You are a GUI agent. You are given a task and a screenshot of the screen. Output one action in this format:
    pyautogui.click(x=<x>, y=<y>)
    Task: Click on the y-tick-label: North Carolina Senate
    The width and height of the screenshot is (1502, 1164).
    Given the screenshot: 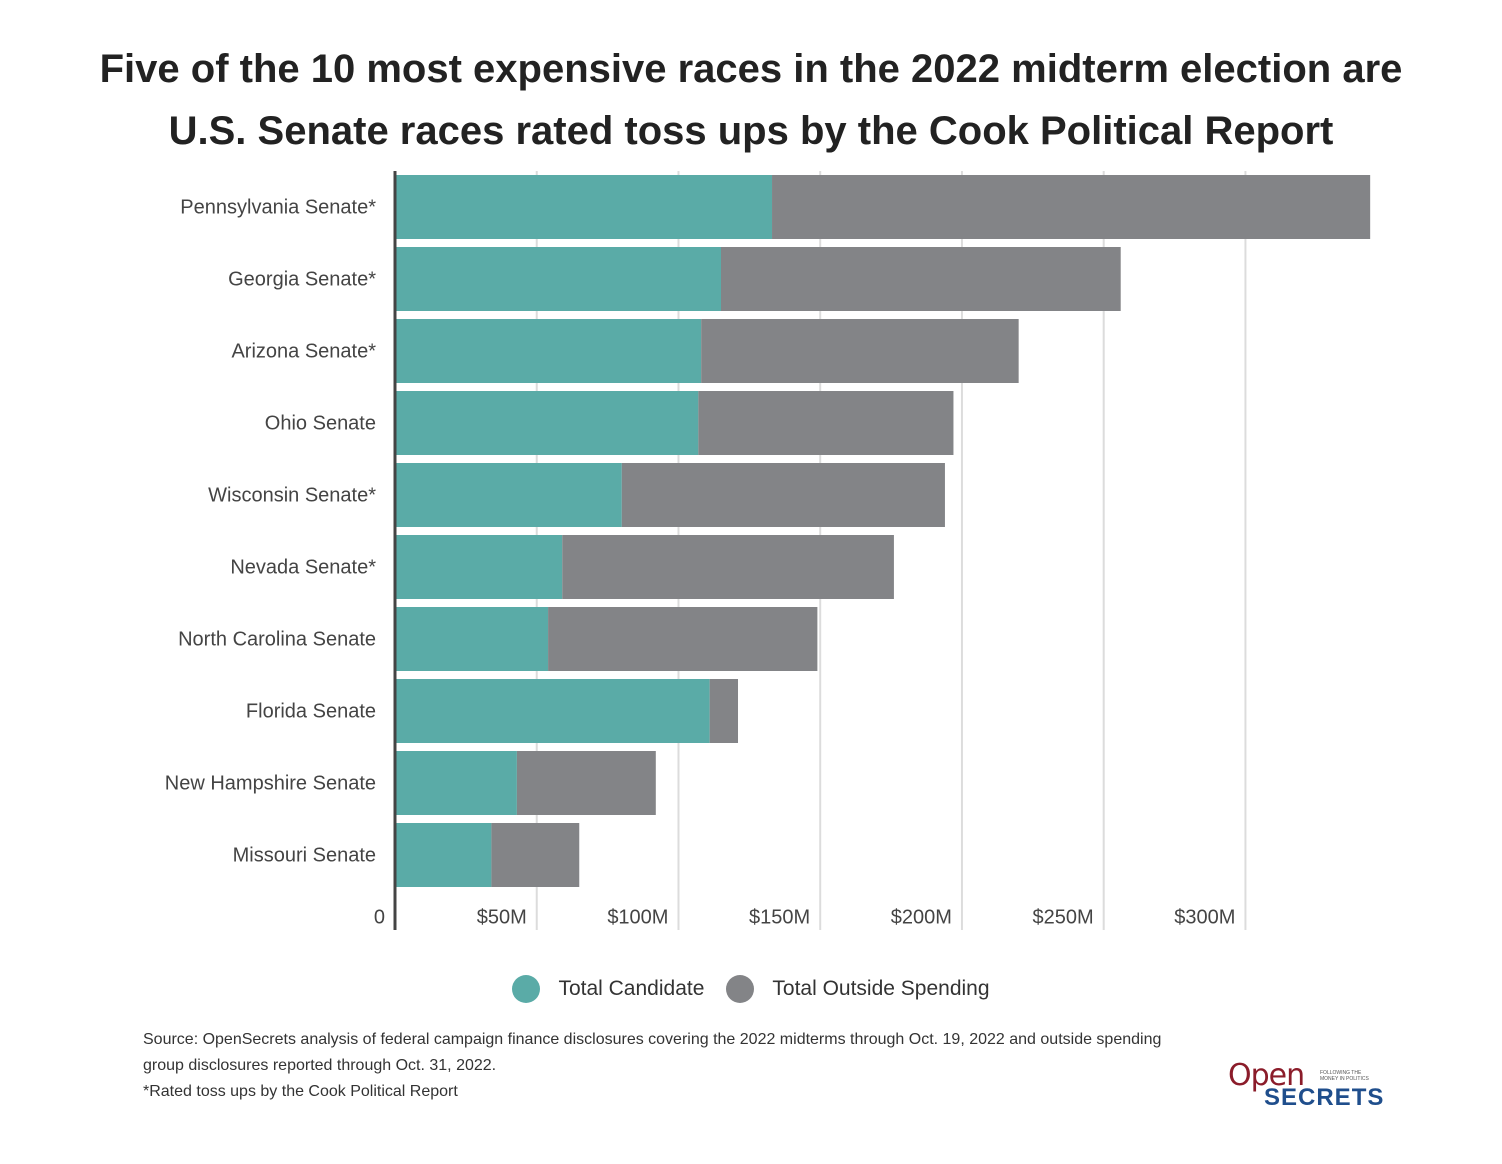 What is the action you would take?
    pyautogui.click(x=277, y=639)
    